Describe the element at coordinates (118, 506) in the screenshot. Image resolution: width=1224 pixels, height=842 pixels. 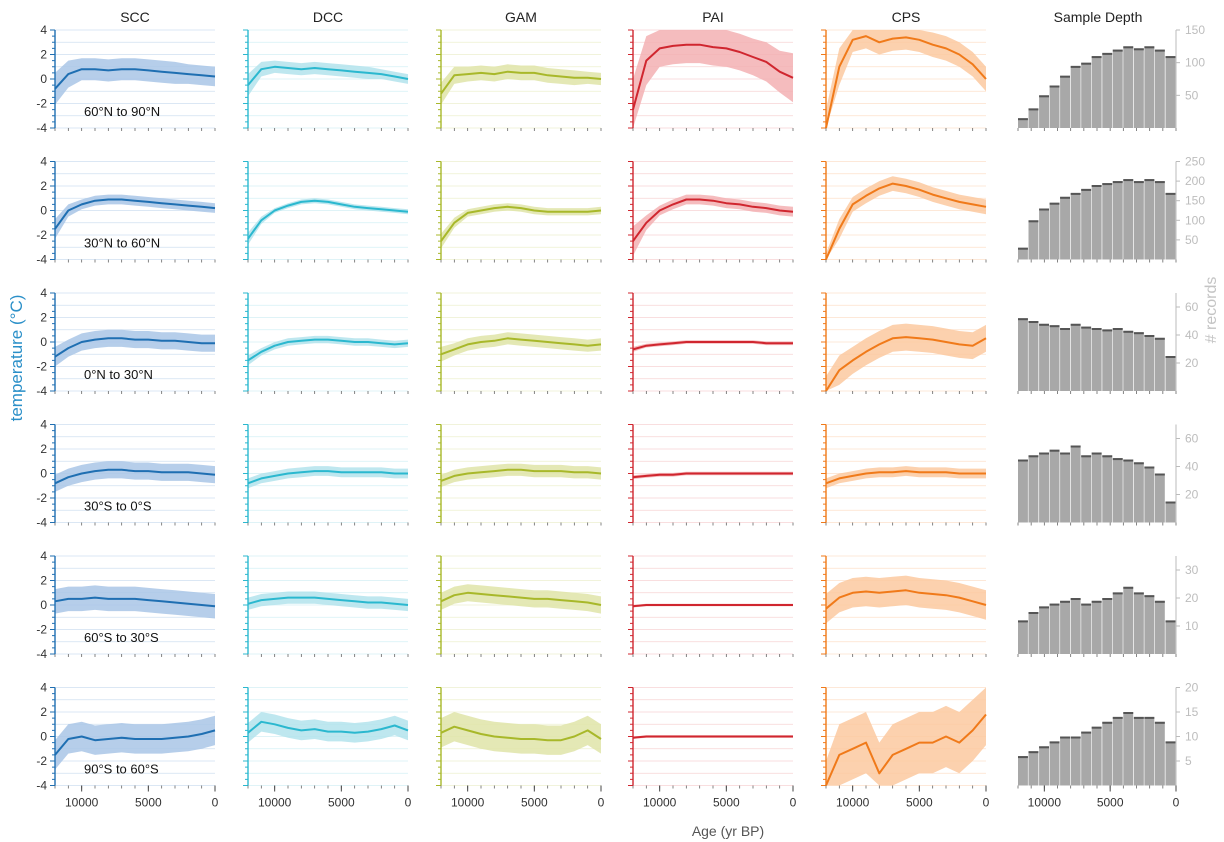
I see `region-label: 30°S to 0°S` at that location.